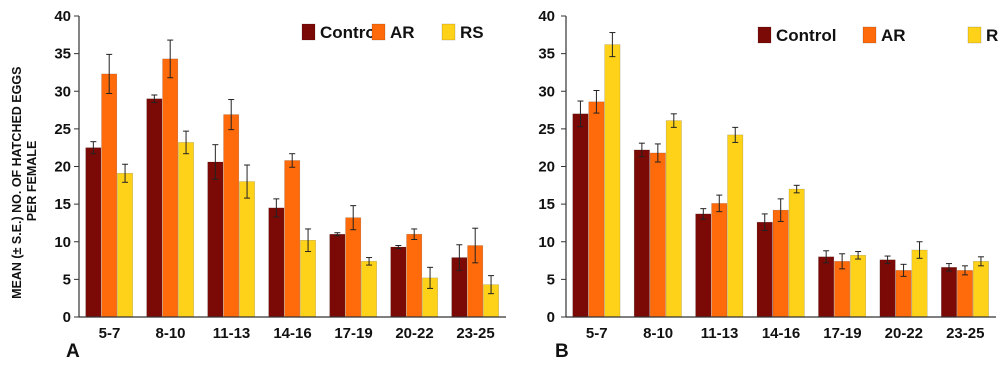 The image size is (998, 369). I want to click on panel-label: A, so click(73, 351).